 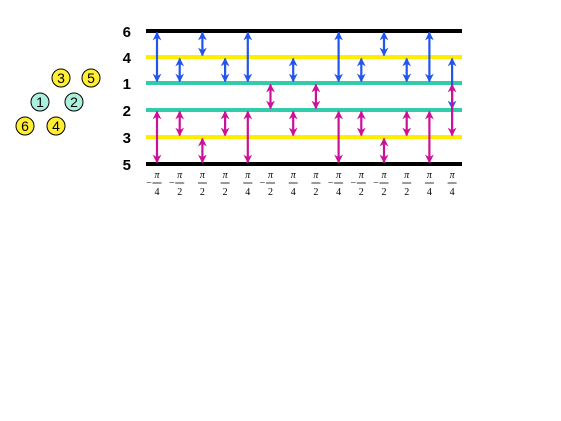 I want to click on level-label-2: 2, so click(x=127, y=111).